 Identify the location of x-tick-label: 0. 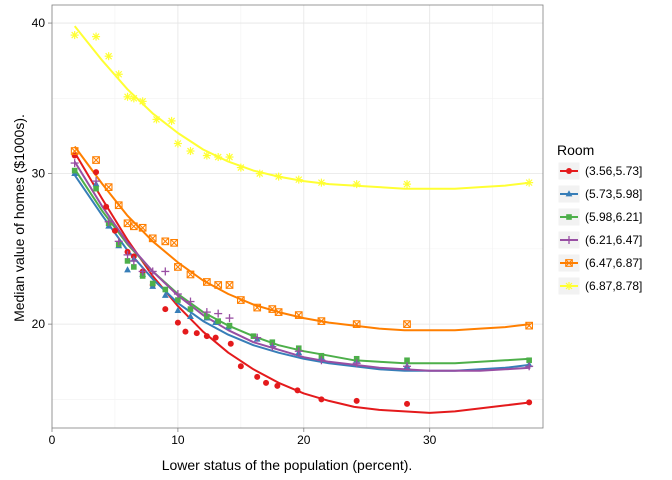
(52, 440).